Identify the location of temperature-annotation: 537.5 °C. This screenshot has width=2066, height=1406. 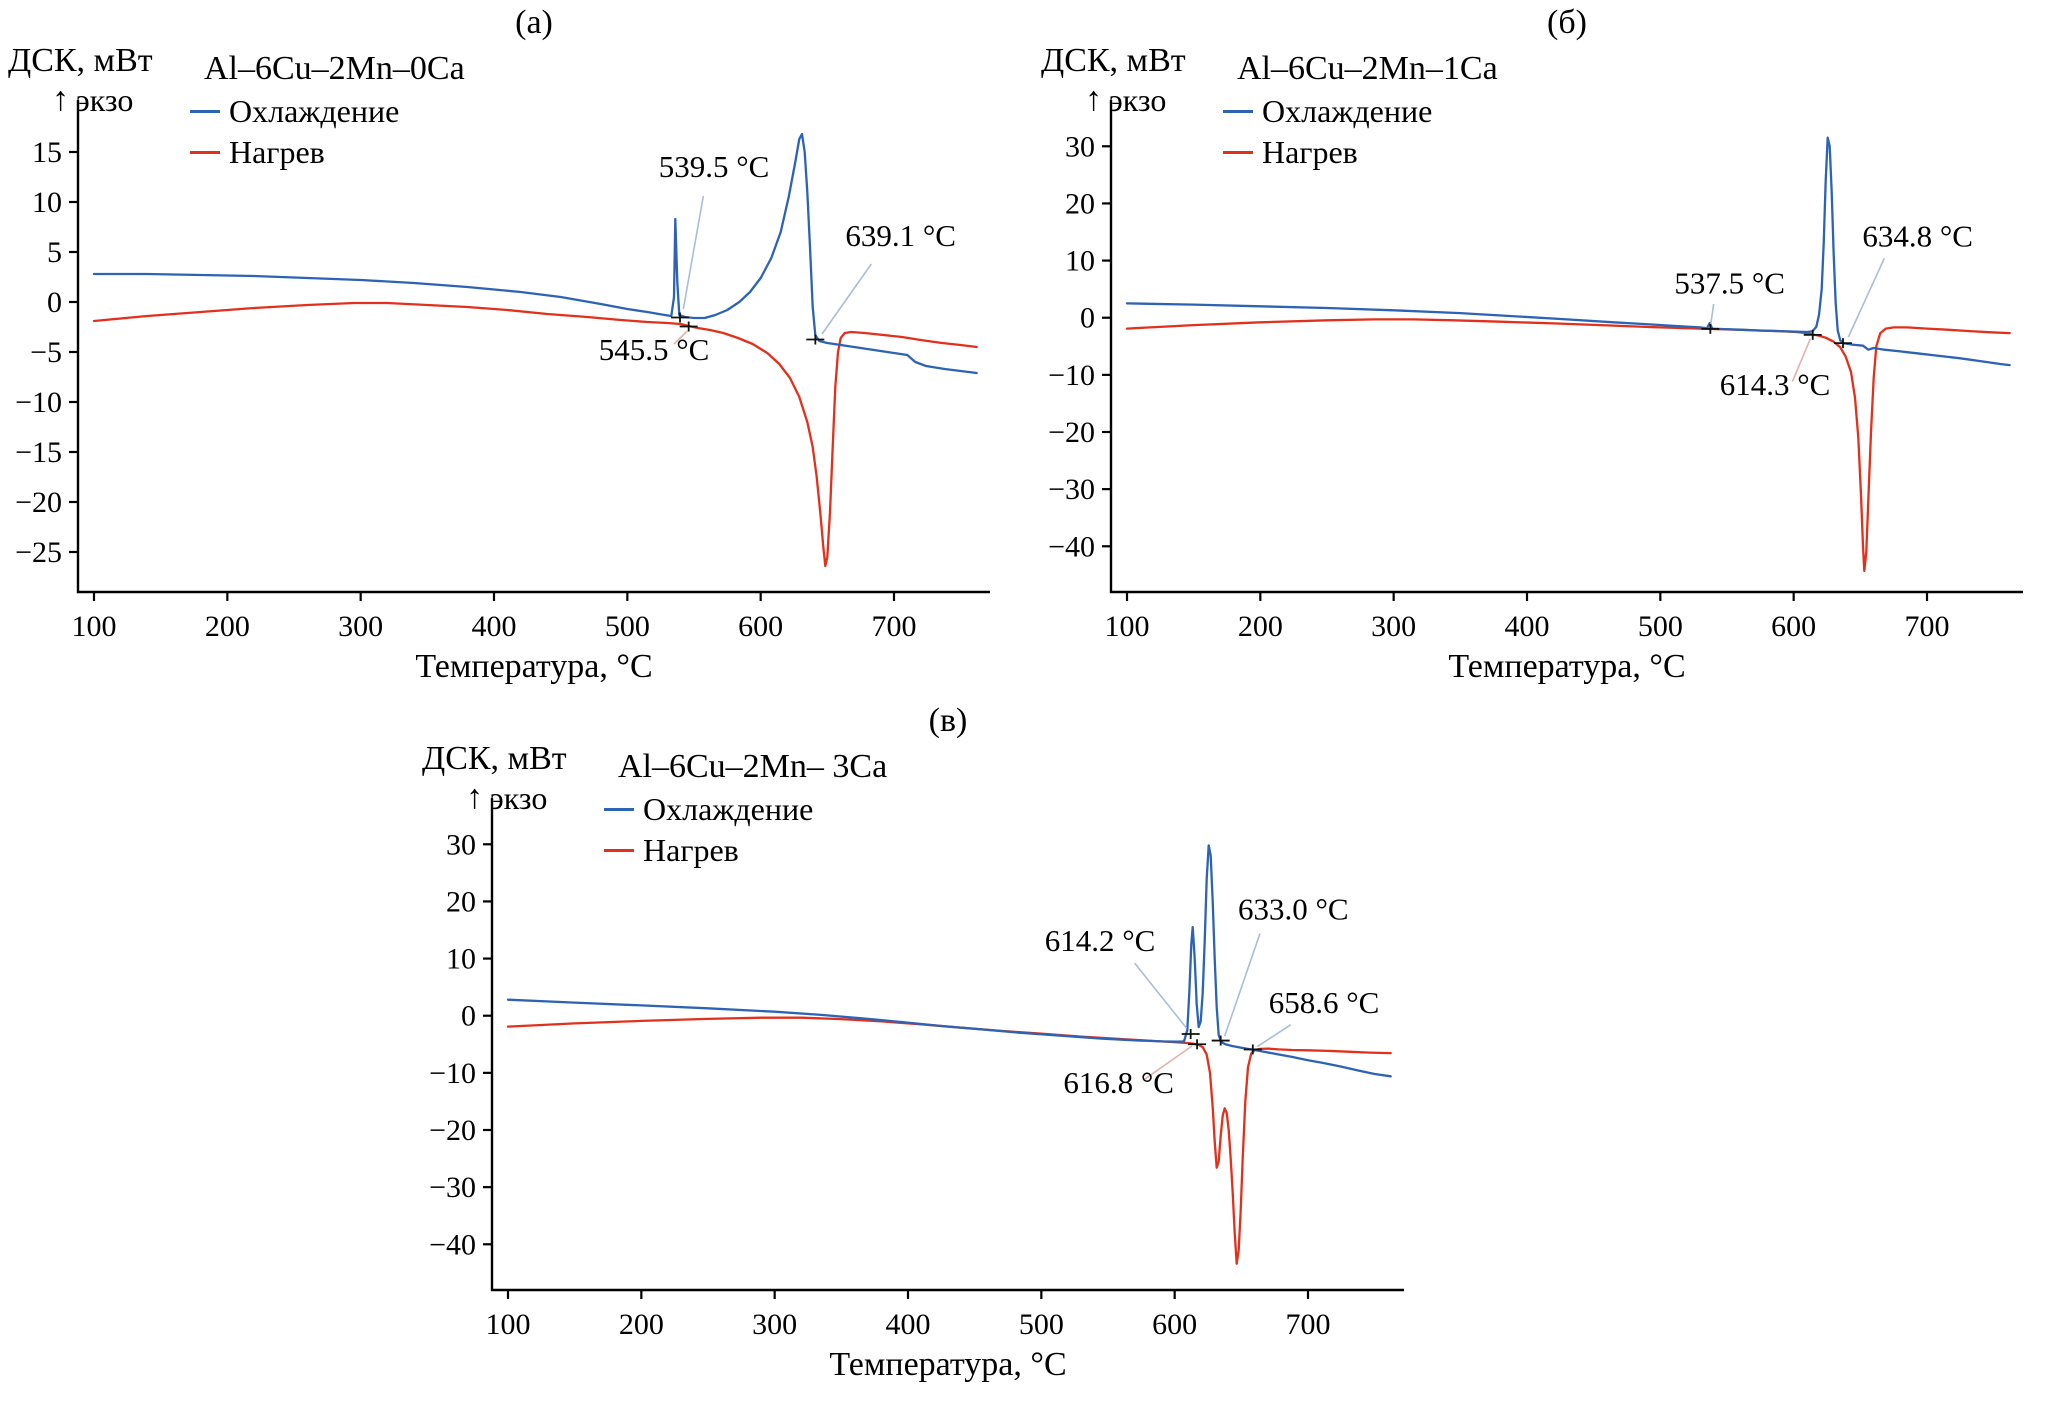
(1729, 283).